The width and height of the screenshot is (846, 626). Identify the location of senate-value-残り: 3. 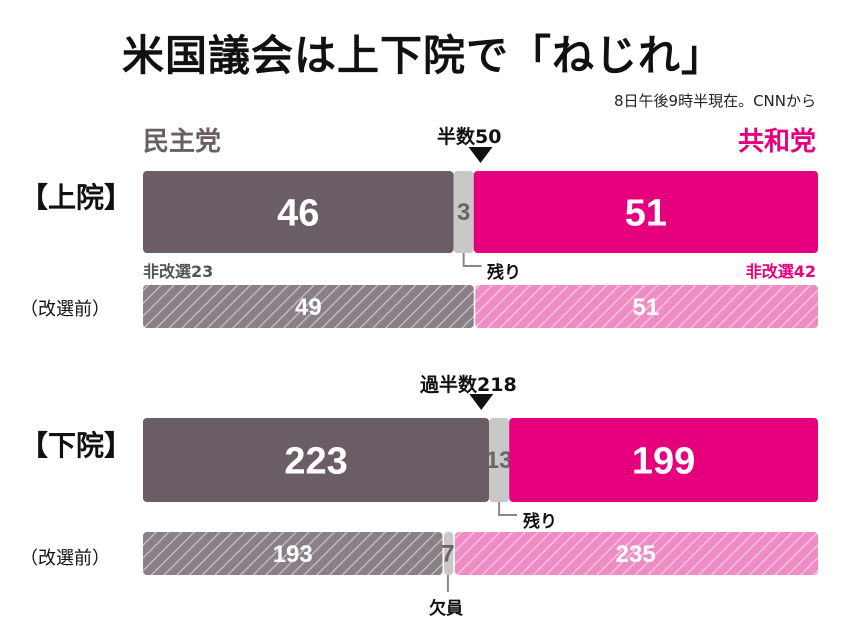
(463, 212).